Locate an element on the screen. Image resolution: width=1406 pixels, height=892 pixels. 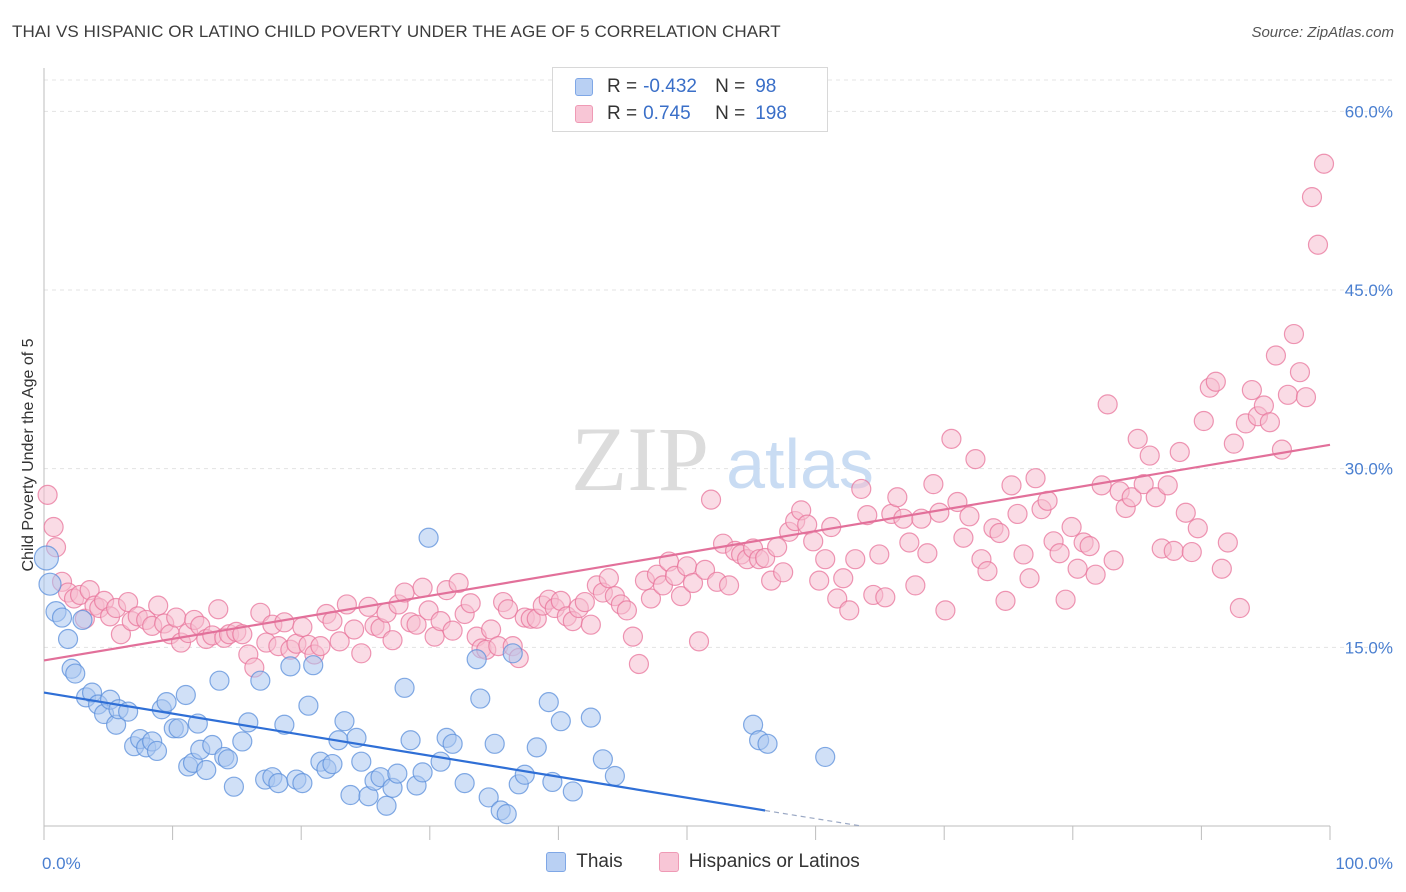
y-tick-label: 45.0% is located at coordinates (1369, 290).